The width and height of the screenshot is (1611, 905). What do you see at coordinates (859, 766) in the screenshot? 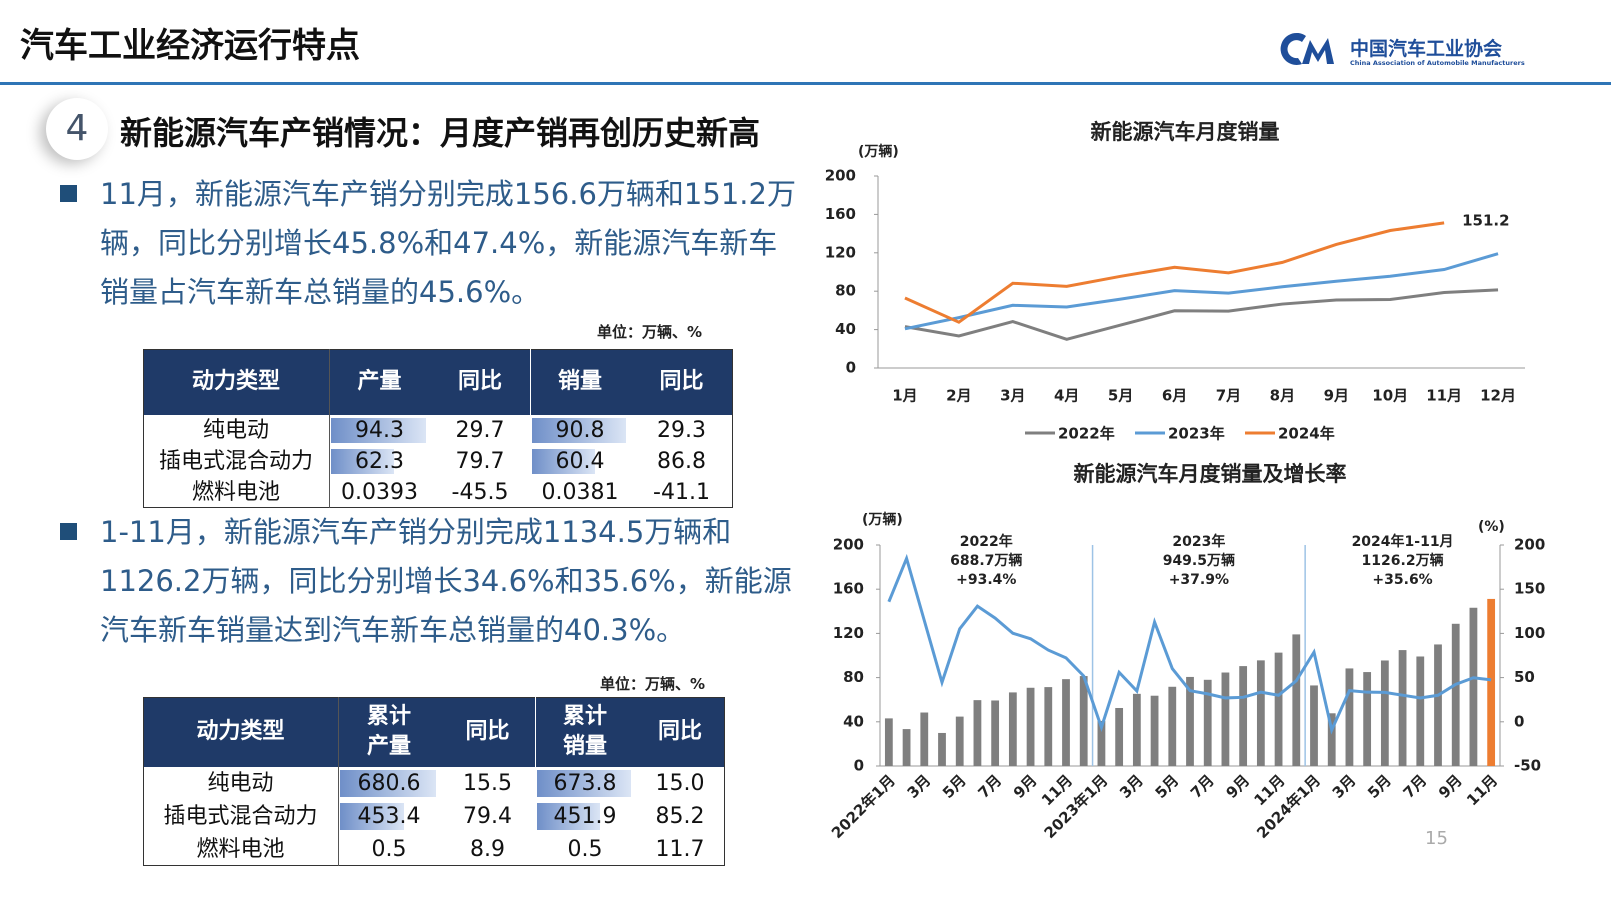
I see `y-tick-label: 0` at bounding box center [859, 766].